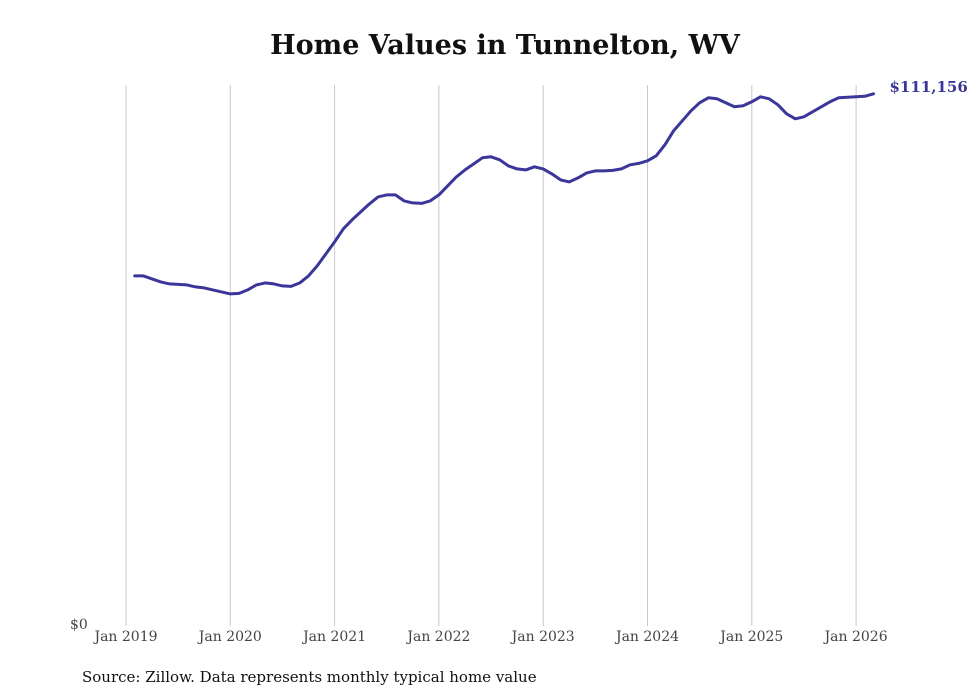 This screenshot has width=980, height=699. I want to click on x-tick-label: Jan 2023, so click(542, 637).